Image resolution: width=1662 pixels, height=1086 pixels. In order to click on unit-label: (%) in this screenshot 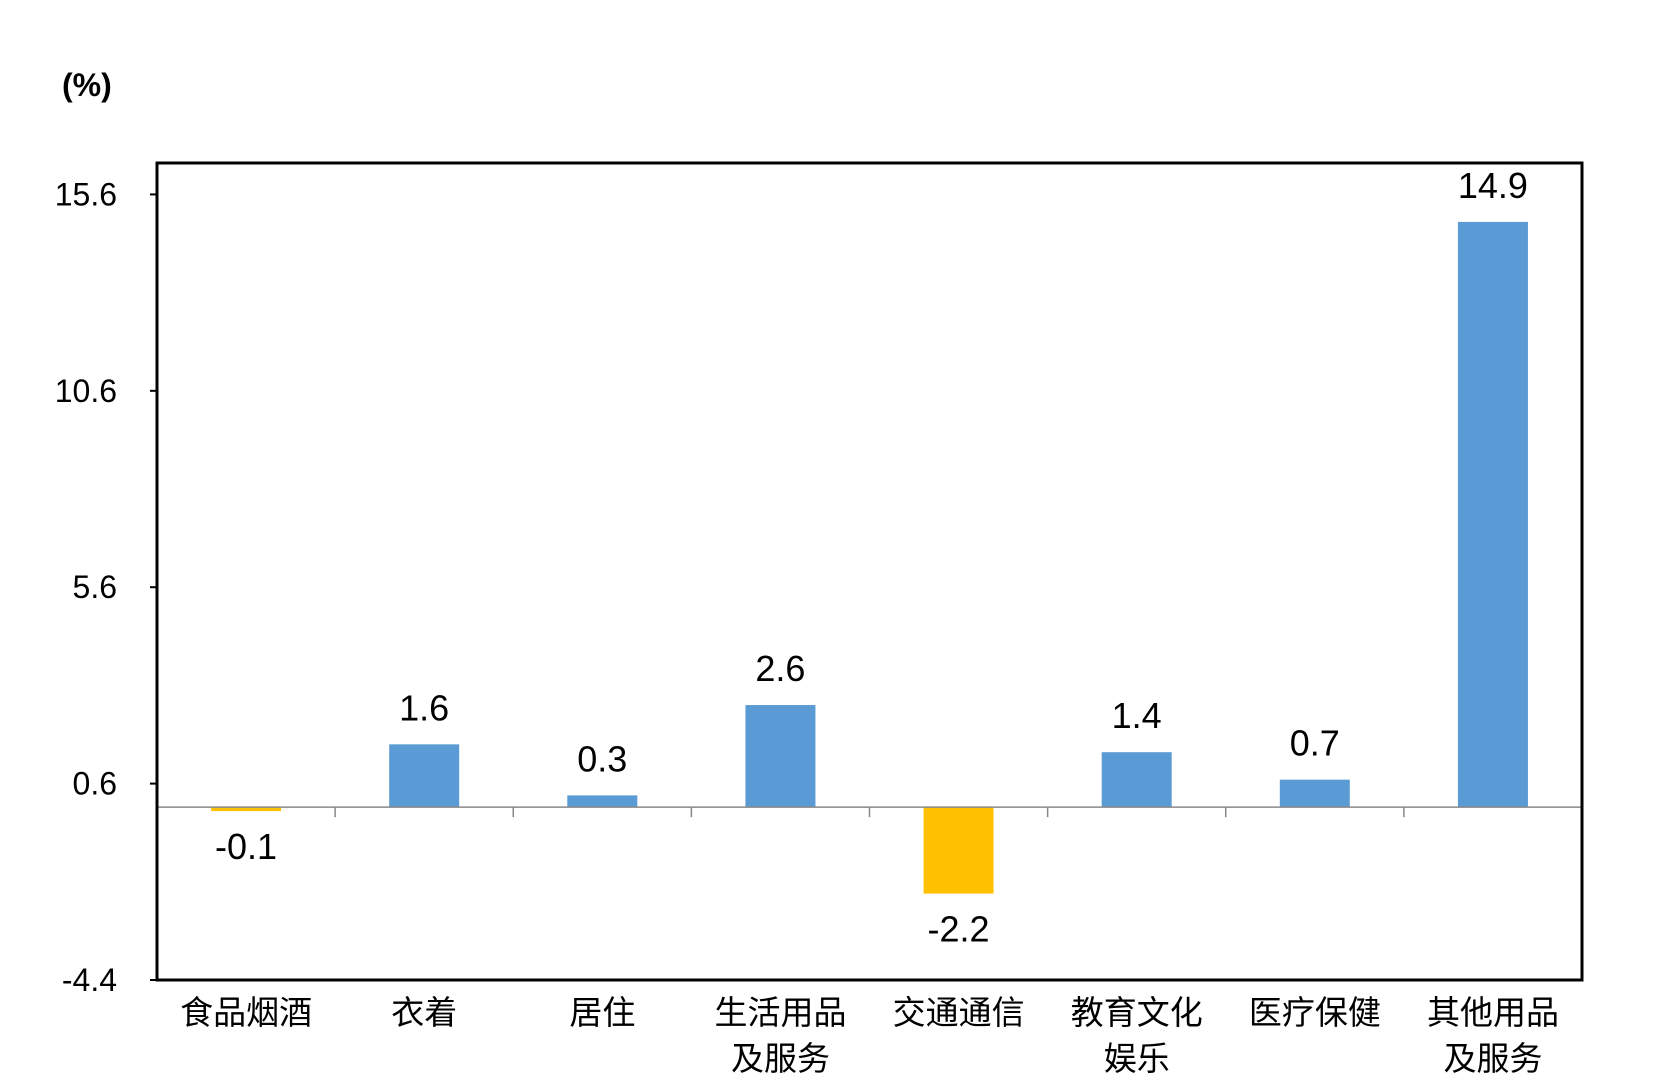, I will do `click(87, 85)`.